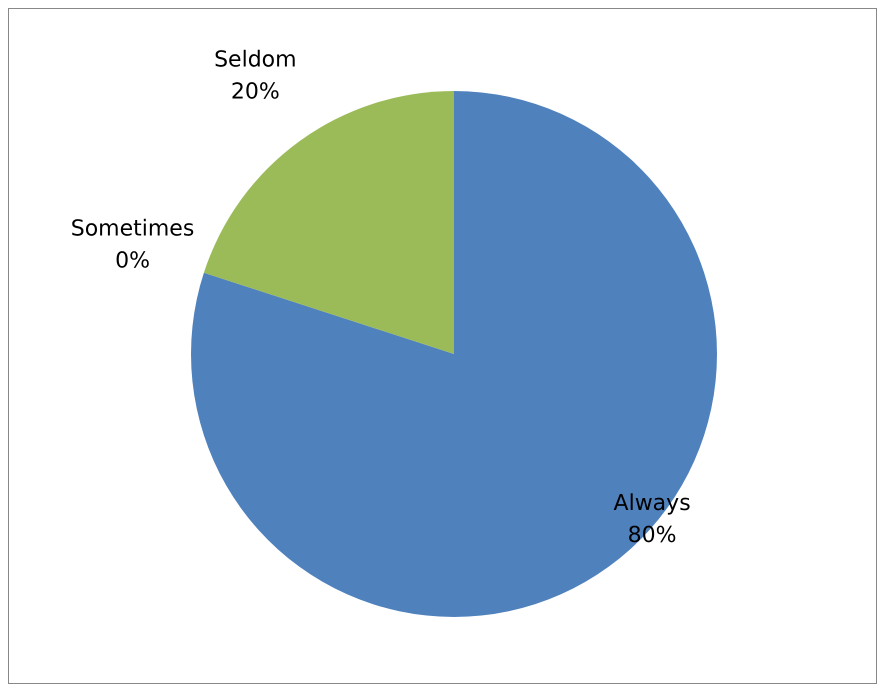  What do you see at coordinates (132, 229) in the screenshot?
I see `category-label: Sometimes` at bounding box center [132, 229].